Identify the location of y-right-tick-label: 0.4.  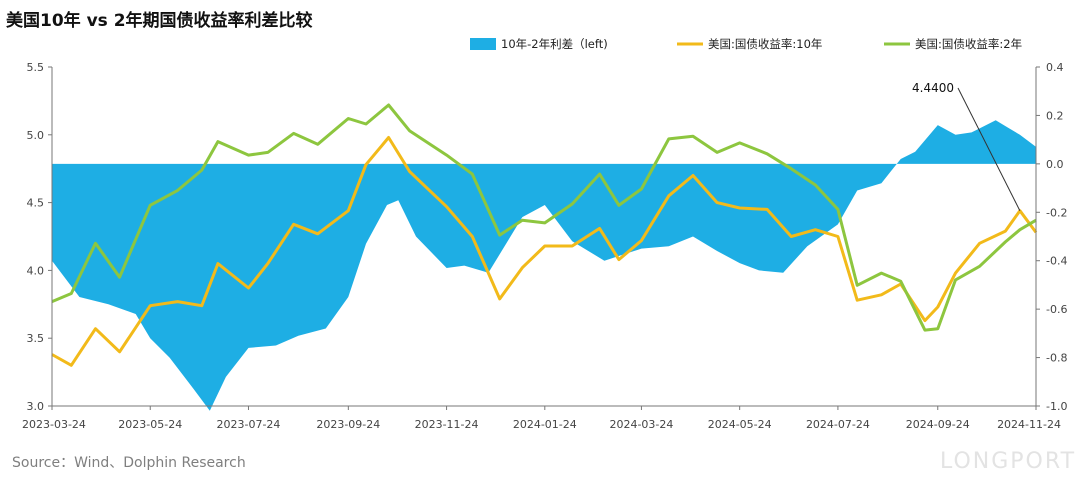
(1055, 67).